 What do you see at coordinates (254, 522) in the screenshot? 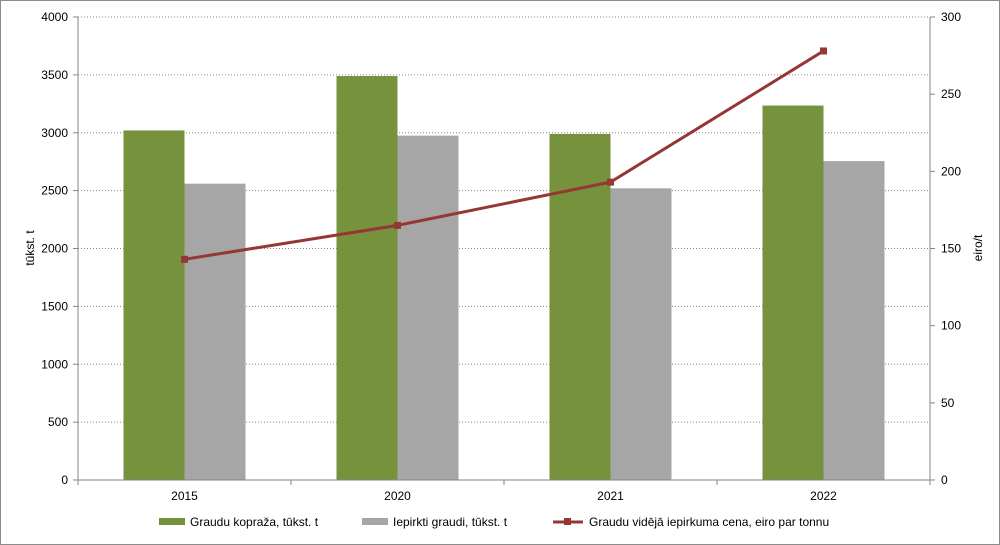
I see `legend-label-kopraza: Graudu kopraža, tūkst. t` at bounding box center [254, 522].